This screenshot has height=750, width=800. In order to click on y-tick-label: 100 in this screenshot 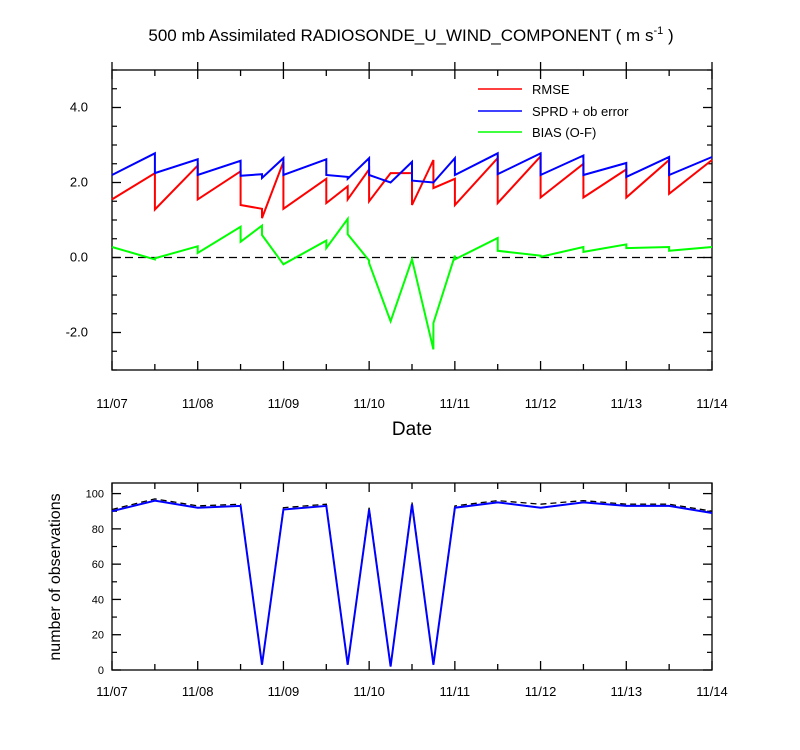, I will do `click(95, 495)`.